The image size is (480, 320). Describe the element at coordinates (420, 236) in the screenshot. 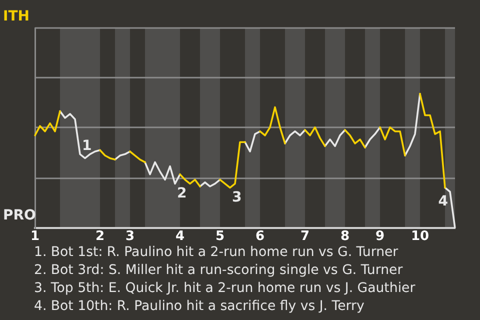

I see `x-tick-label: 10` at that location.